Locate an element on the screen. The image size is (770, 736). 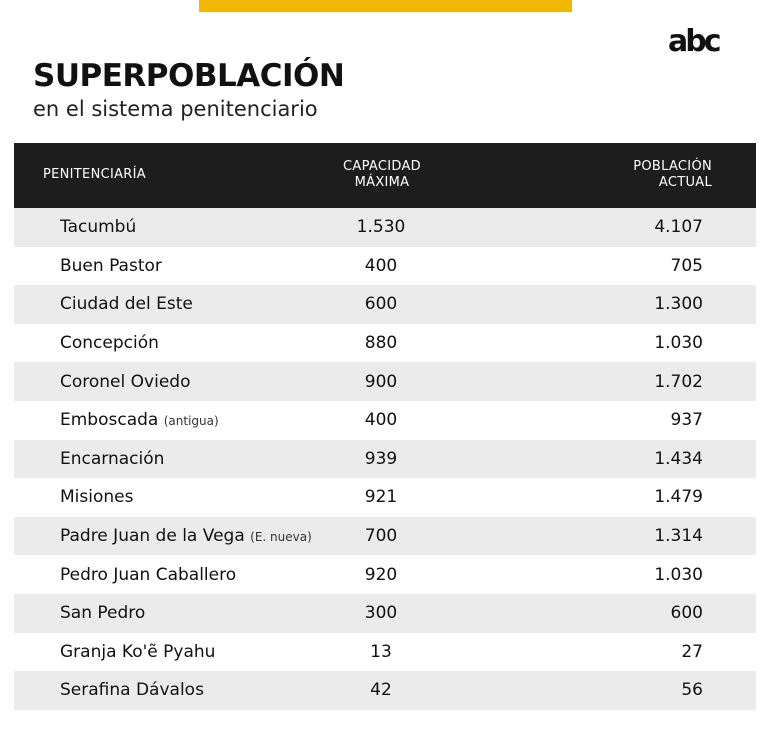
prison-name-cell: Serafina Dávalos is located at coordinates (132, 690).